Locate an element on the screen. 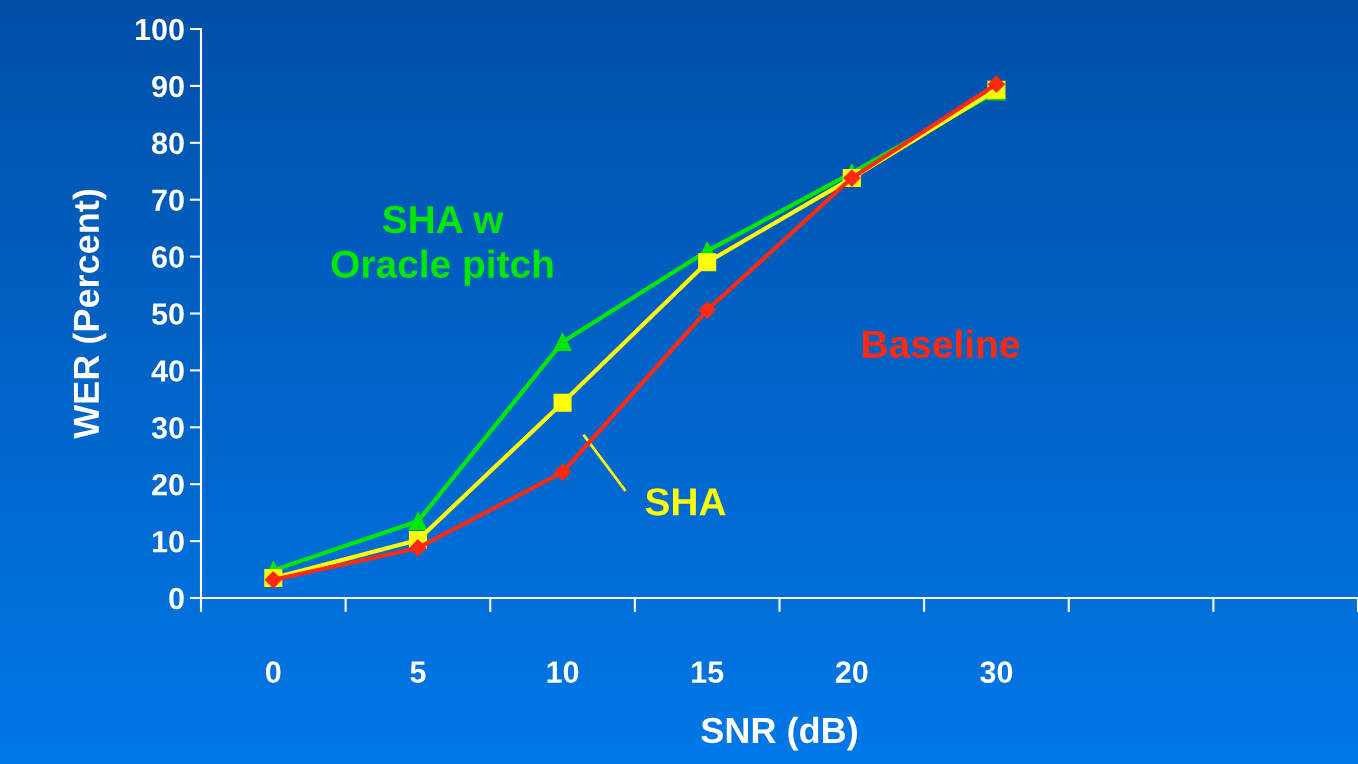  x-tick-label: 10 is located at coordinates (563, 672).